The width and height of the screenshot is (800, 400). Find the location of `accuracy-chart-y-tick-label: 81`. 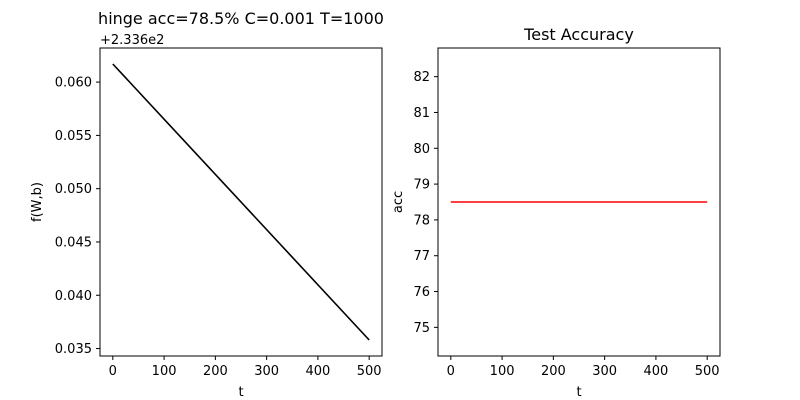

accuracy-chart-y-tick-label: 81 is located at coordinates (421, 113).